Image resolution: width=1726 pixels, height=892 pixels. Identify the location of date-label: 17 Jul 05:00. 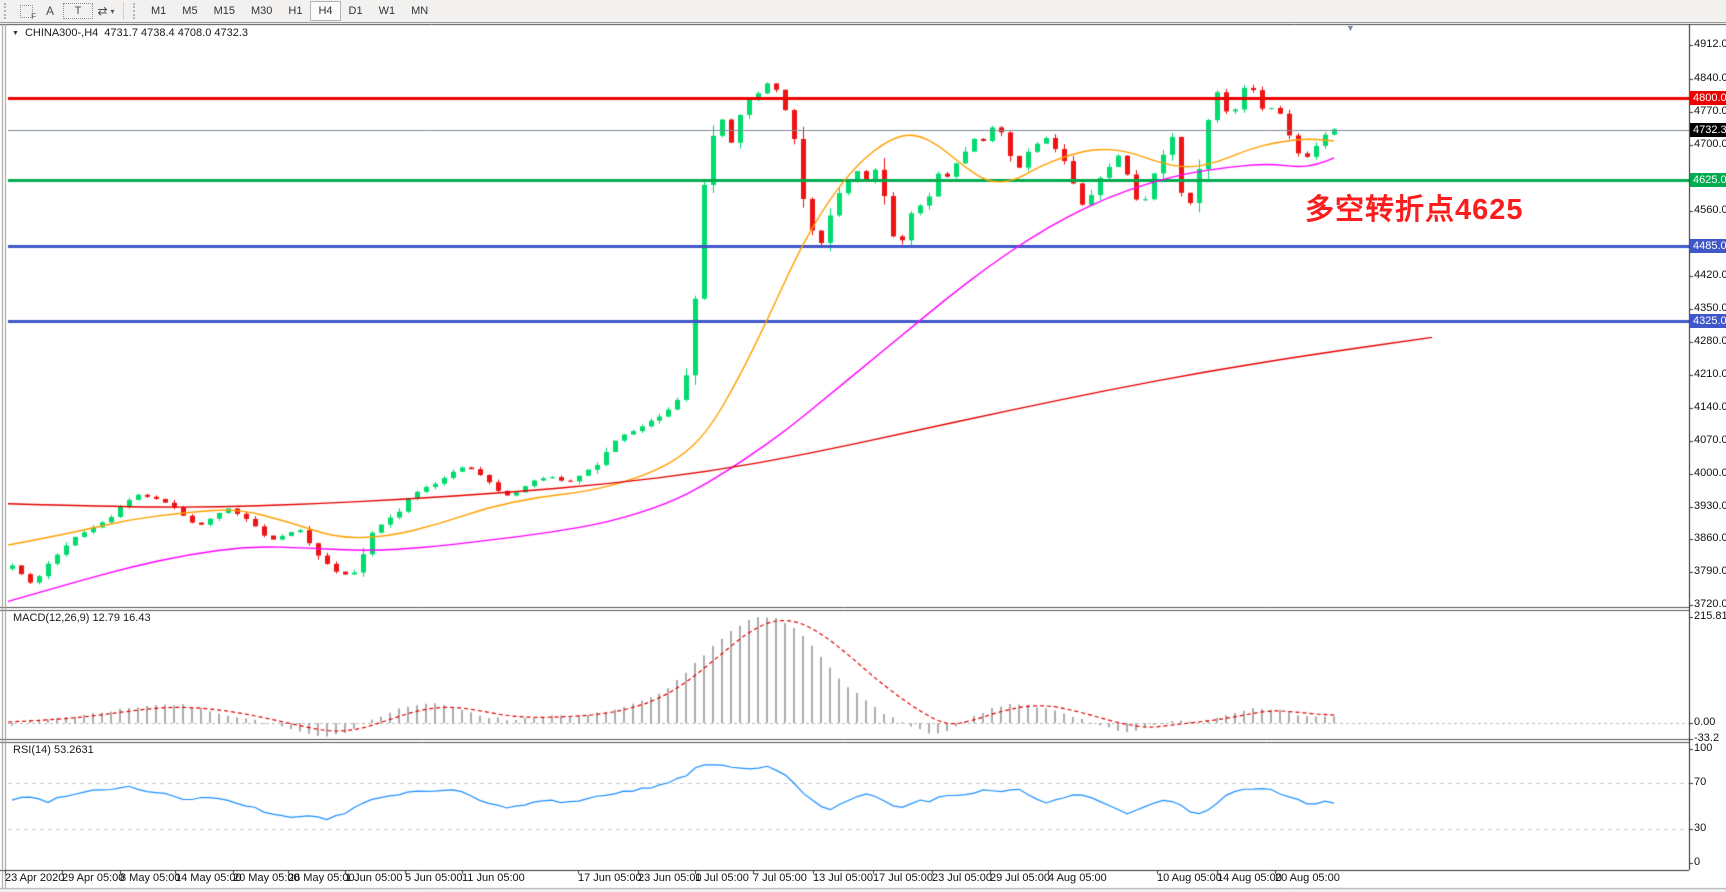
(903, 878).